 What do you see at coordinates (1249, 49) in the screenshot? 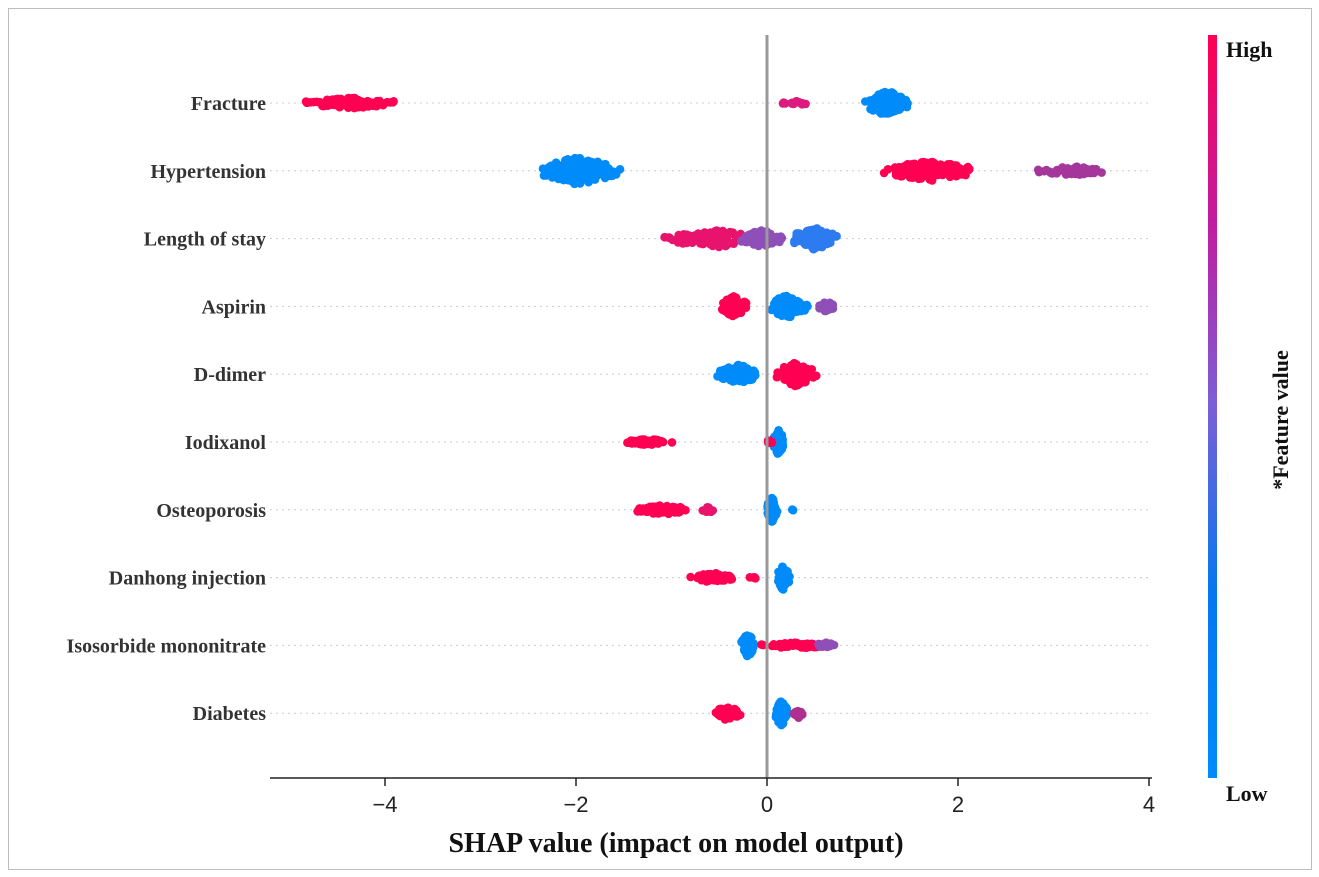
I see `colorbar-high-label: High` at bounding box center [1249, 49].